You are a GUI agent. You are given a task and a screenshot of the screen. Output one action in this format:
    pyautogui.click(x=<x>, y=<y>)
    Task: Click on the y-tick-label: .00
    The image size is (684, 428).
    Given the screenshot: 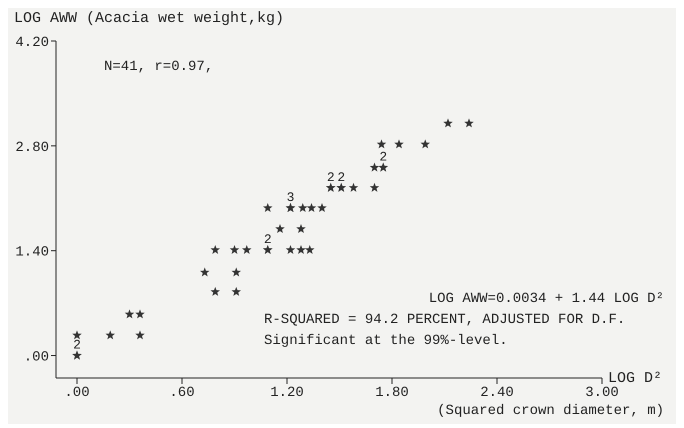 What is the action you would take?
    pyautogui.click(x=36, y=358)
    